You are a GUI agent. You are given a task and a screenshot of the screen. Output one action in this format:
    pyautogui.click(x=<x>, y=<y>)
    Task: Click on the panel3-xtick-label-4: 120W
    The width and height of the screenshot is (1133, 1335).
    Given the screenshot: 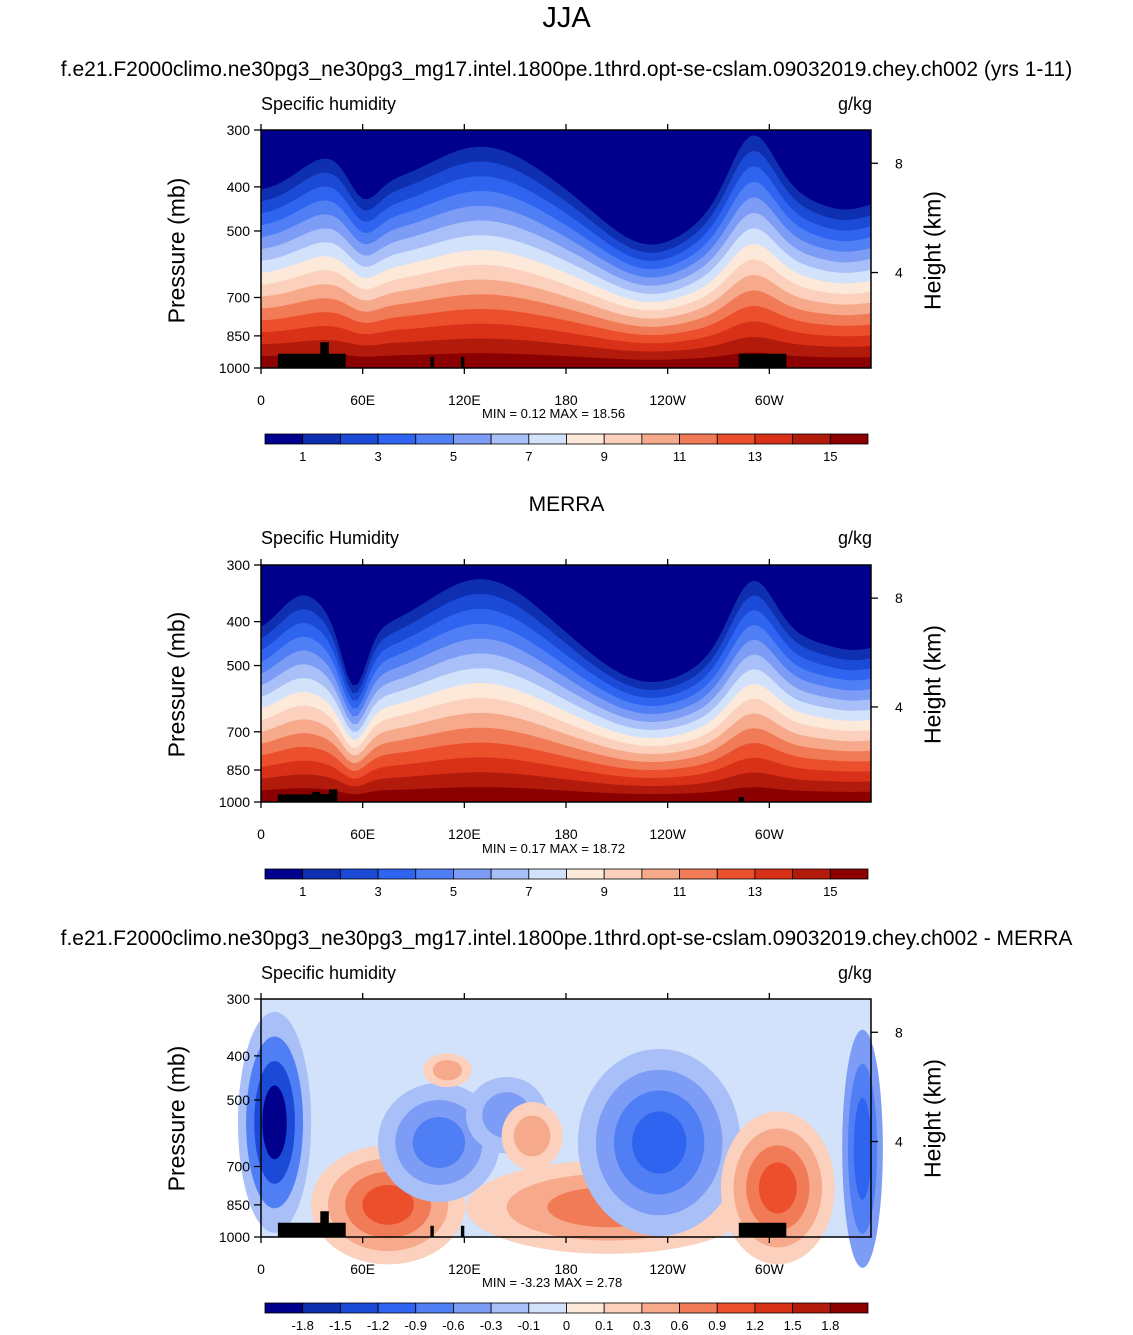 What is the action you would take?
    pyautogui.click(x=667, y=1269)
    